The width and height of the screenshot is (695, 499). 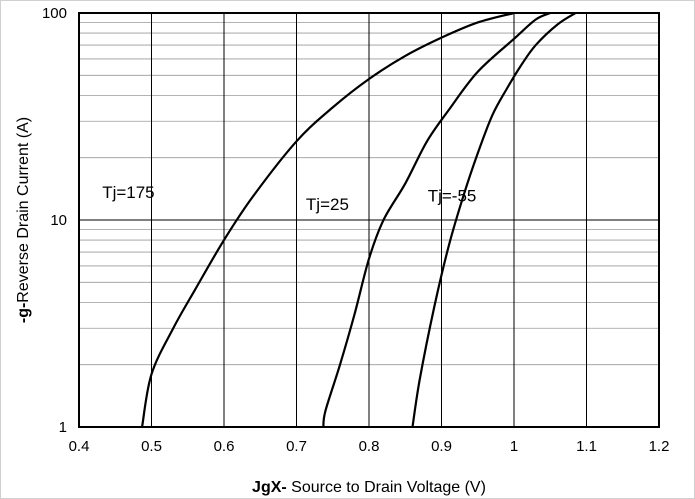 I want to click on x-tick-label: 1.2, so click(x=659, y=446).